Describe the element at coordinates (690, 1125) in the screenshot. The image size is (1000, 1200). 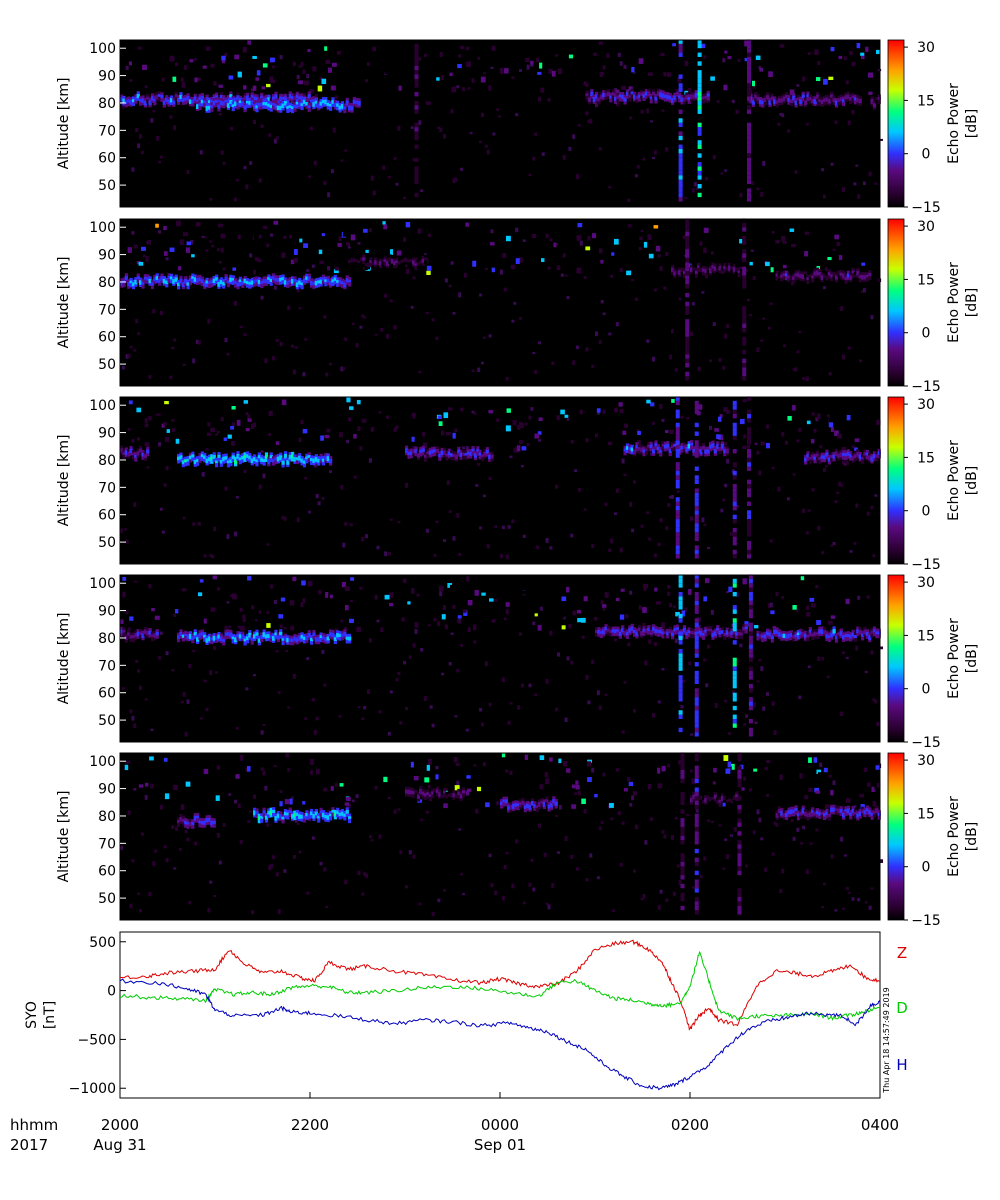
I see `x-tick-label: 0200` at that location.